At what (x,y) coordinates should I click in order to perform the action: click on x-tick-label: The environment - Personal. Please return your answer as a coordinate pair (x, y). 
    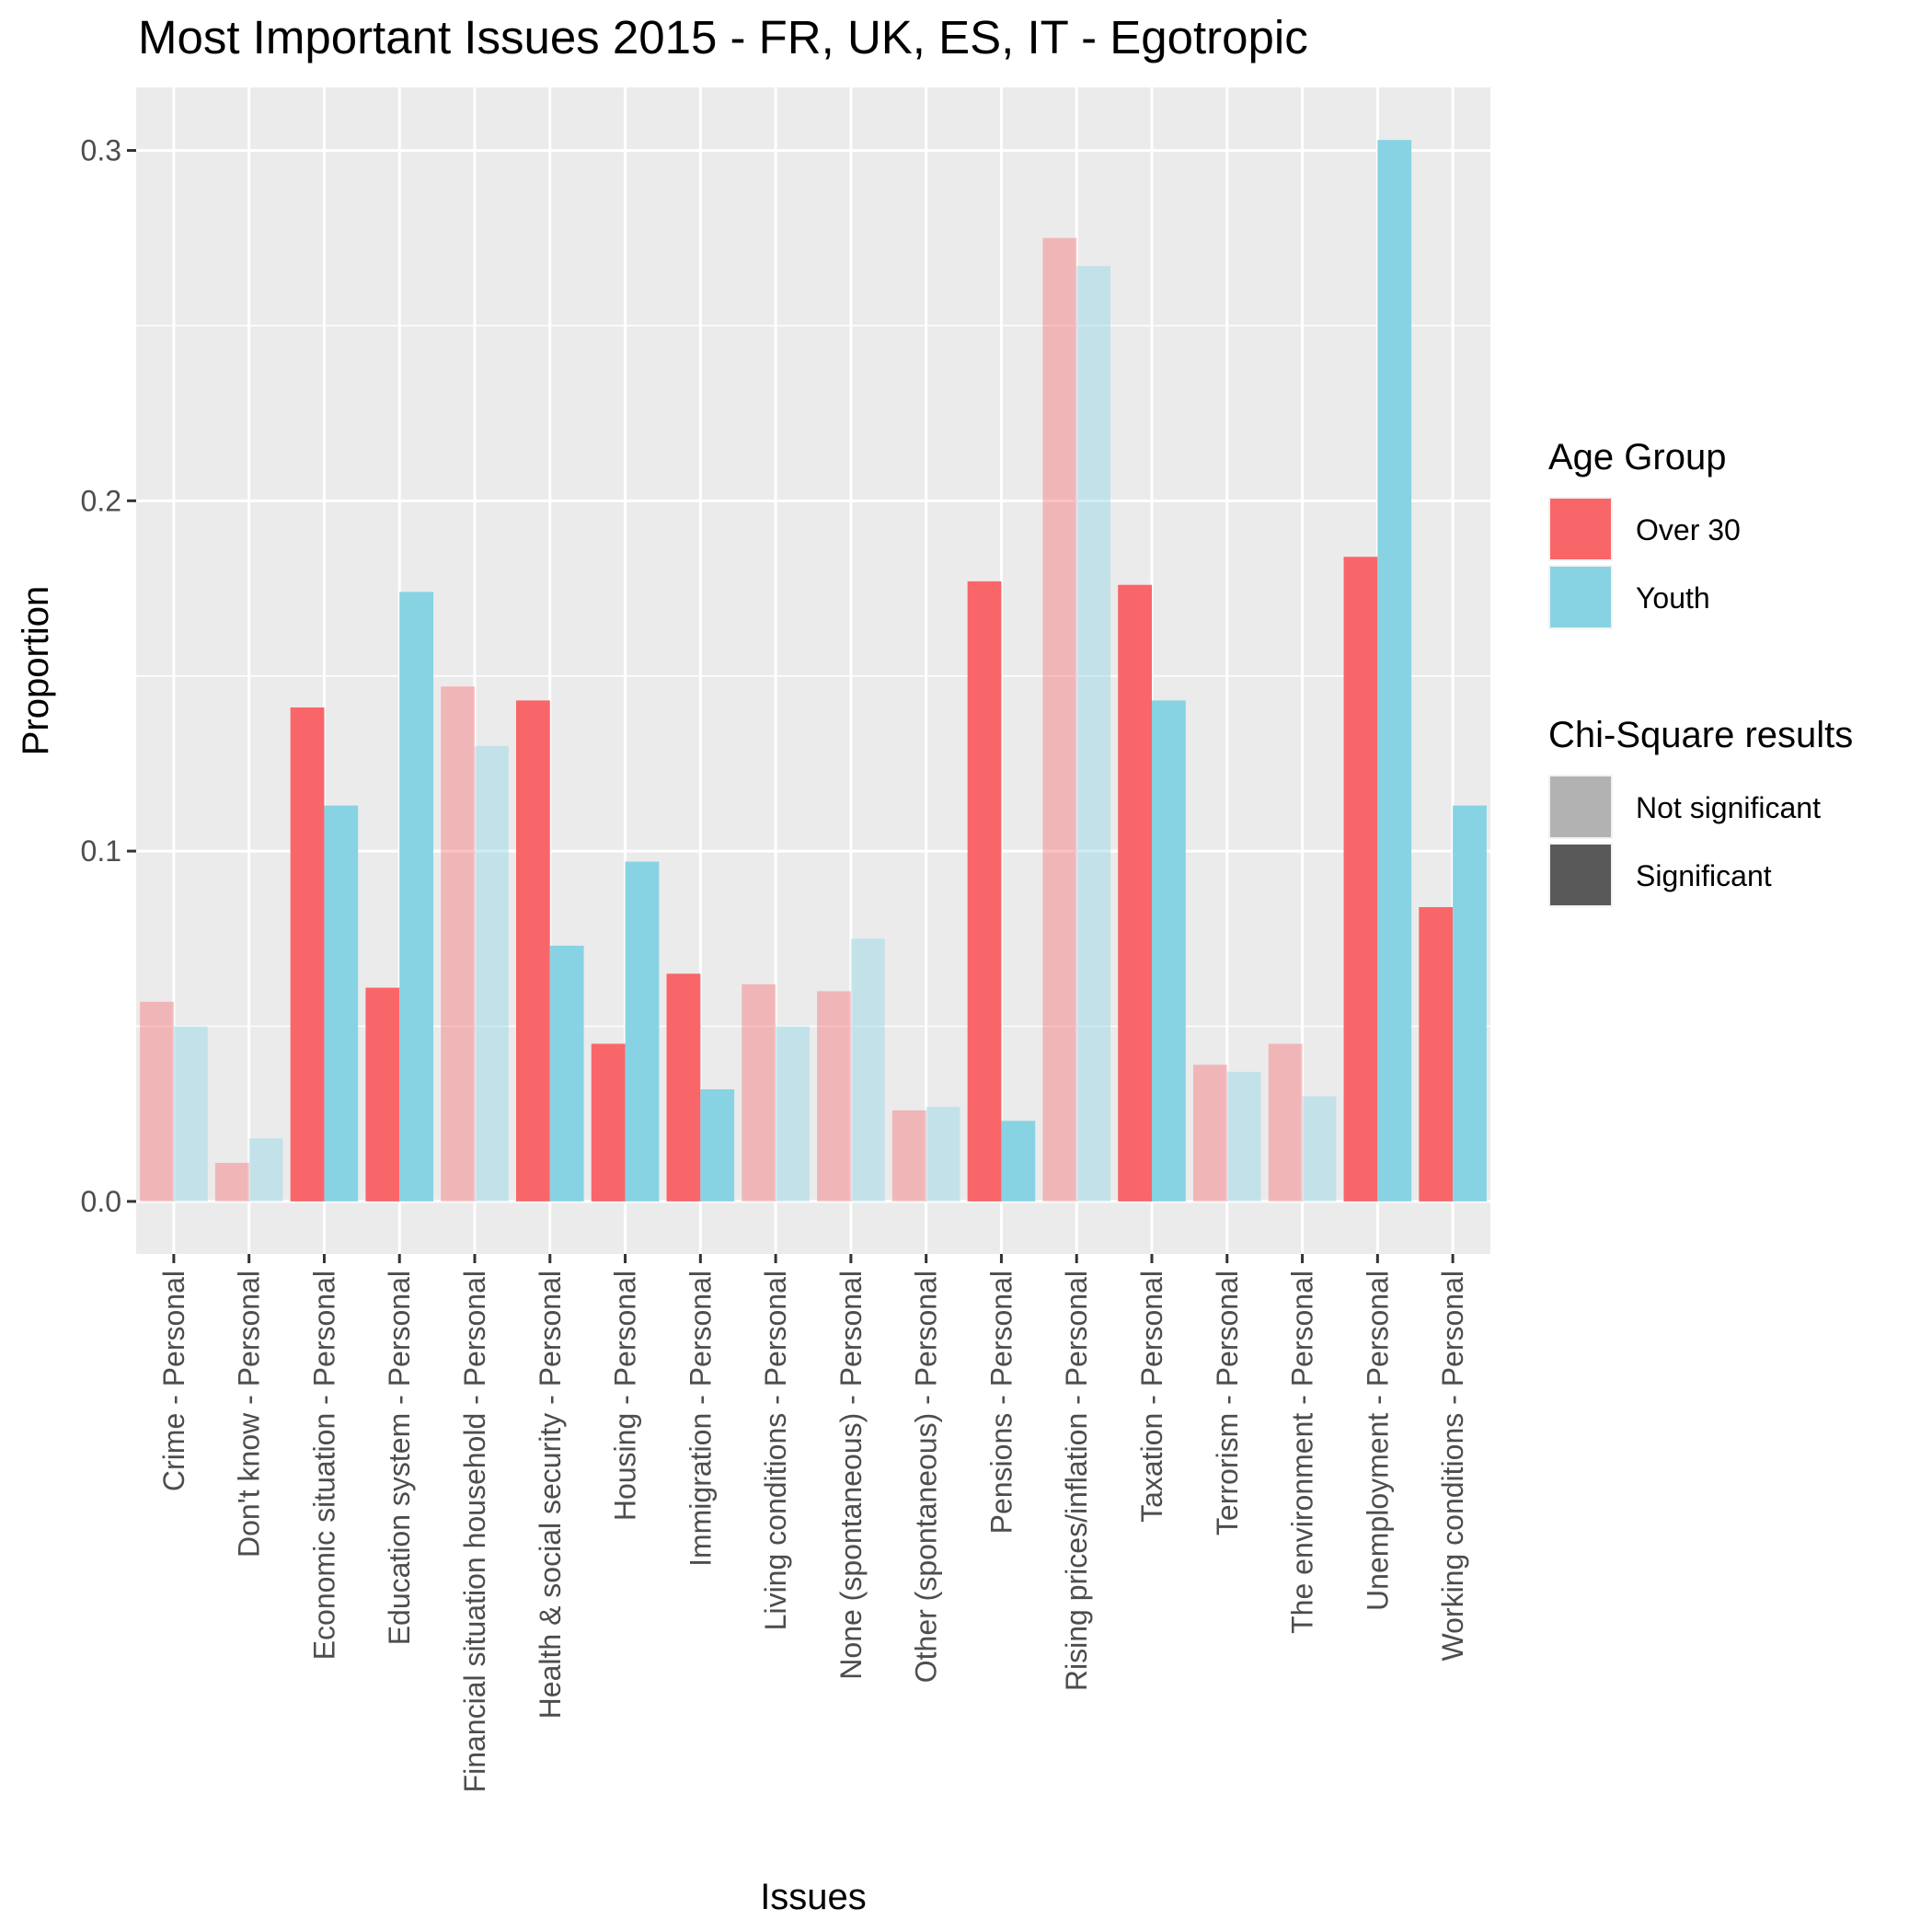
    Looking at the image, I should click on (1302, 1452).